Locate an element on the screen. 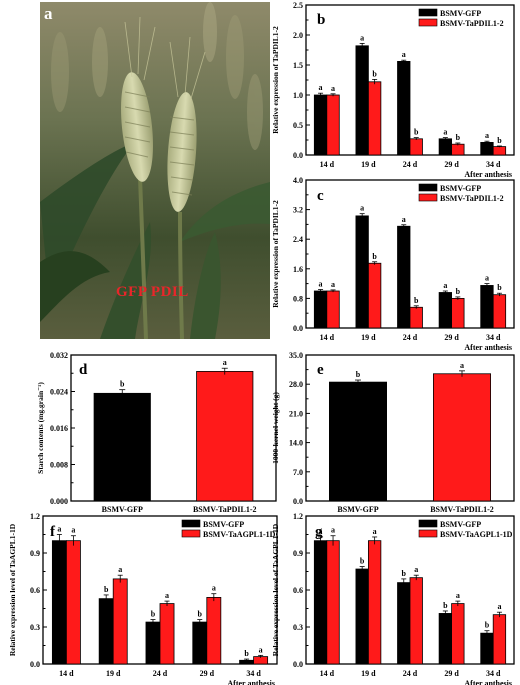  y-tick-label: 0.000 is located at coordinates (59, 501).